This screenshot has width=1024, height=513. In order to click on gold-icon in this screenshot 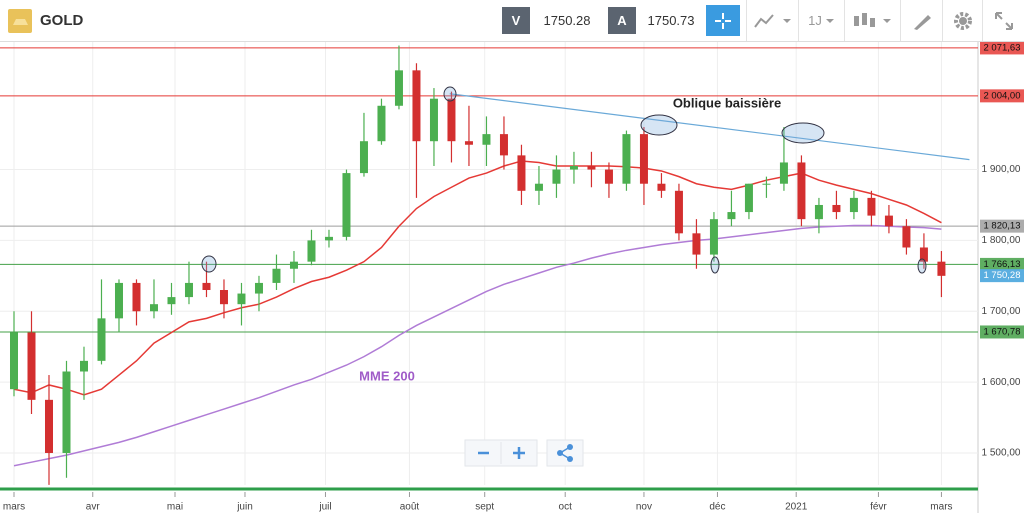, I will do `click(20, 20)`.